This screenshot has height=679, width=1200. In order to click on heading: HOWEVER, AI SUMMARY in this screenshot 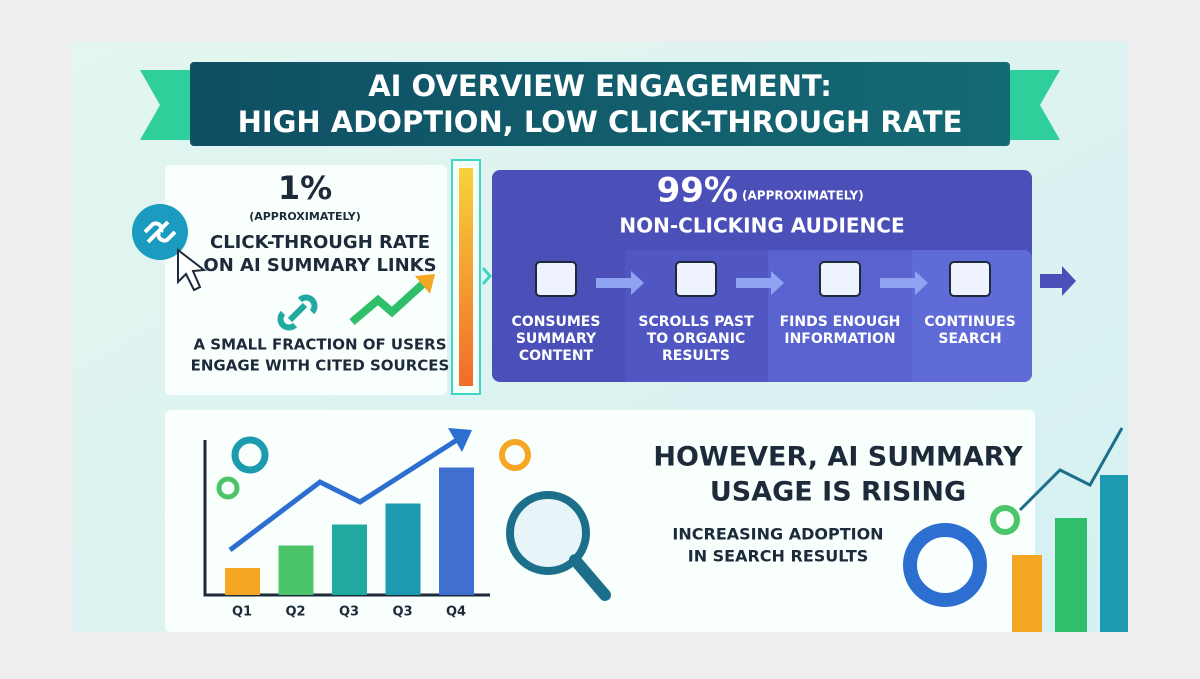, I will do `click(838, 457)`.